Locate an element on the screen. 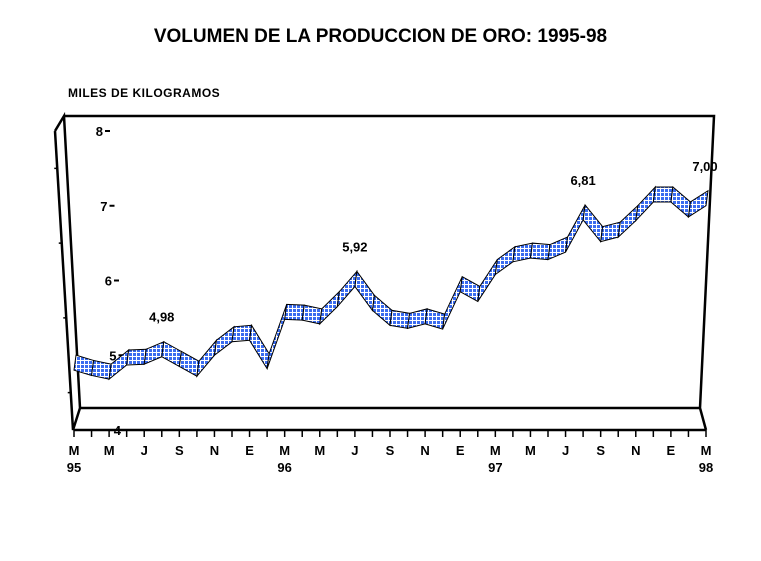 The image size is (761, 561). year-label: 98 is located at coordinates (706, 467).